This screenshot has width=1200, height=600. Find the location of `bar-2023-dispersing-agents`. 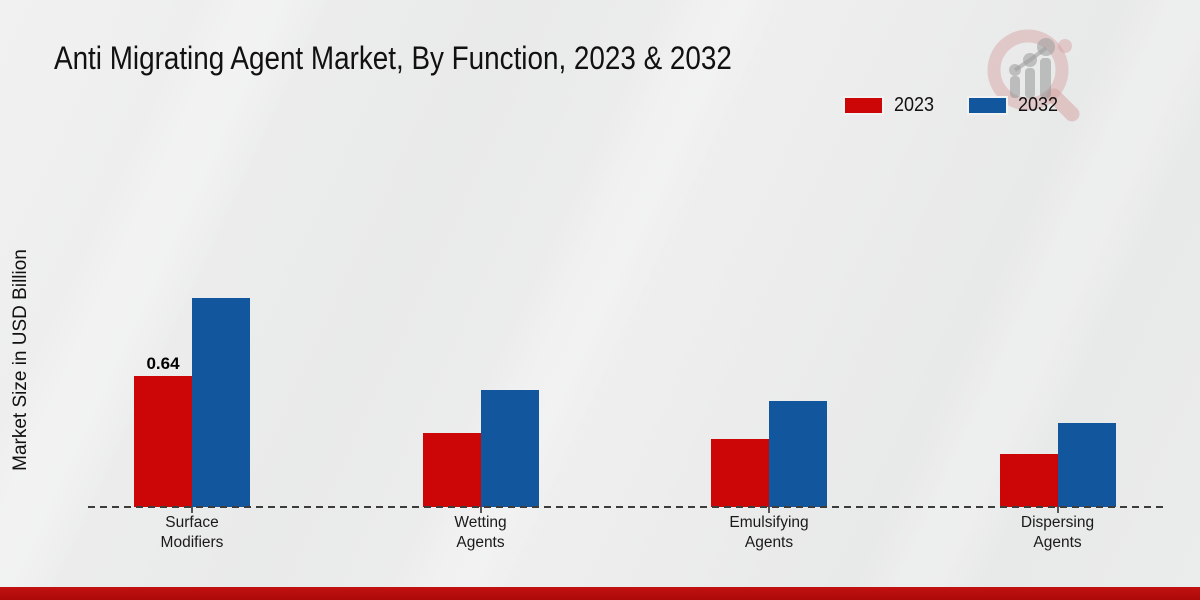

bar-2023-dispersing-agents is located at coordinates (1028, 480).